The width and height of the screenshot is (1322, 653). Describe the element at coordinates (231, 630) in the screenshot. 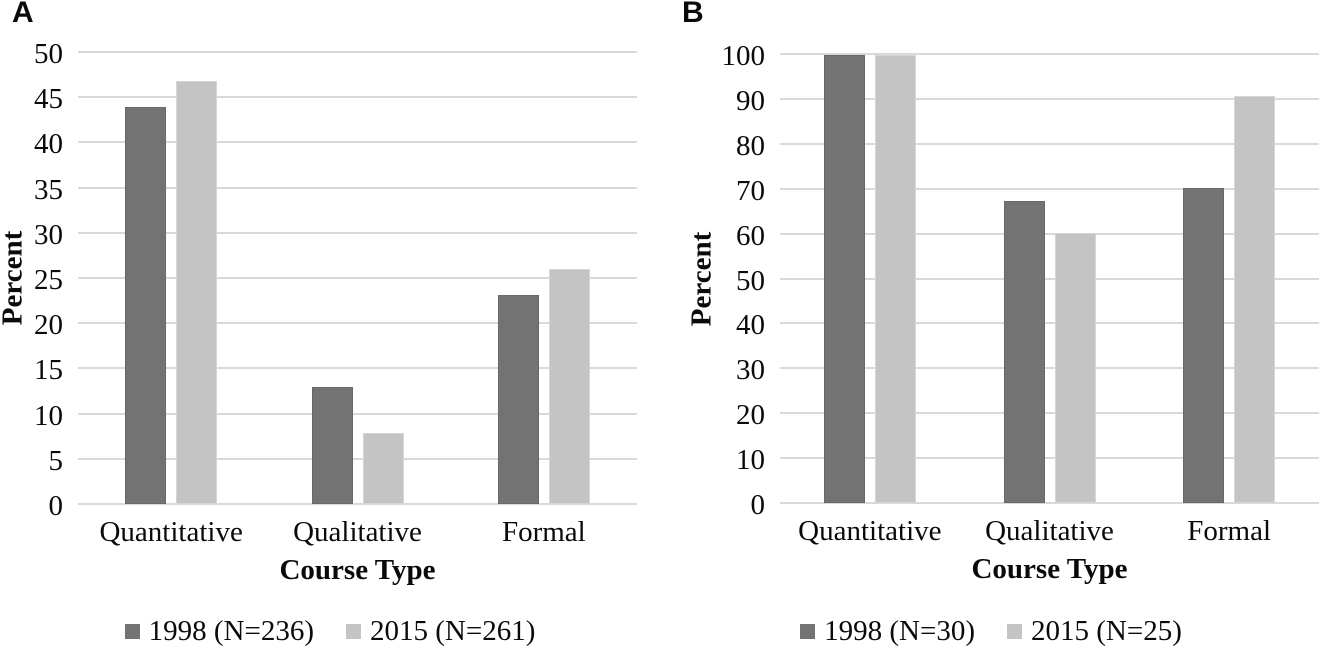

I see `legend-label-1998: 1998 (N=236)` at that location.